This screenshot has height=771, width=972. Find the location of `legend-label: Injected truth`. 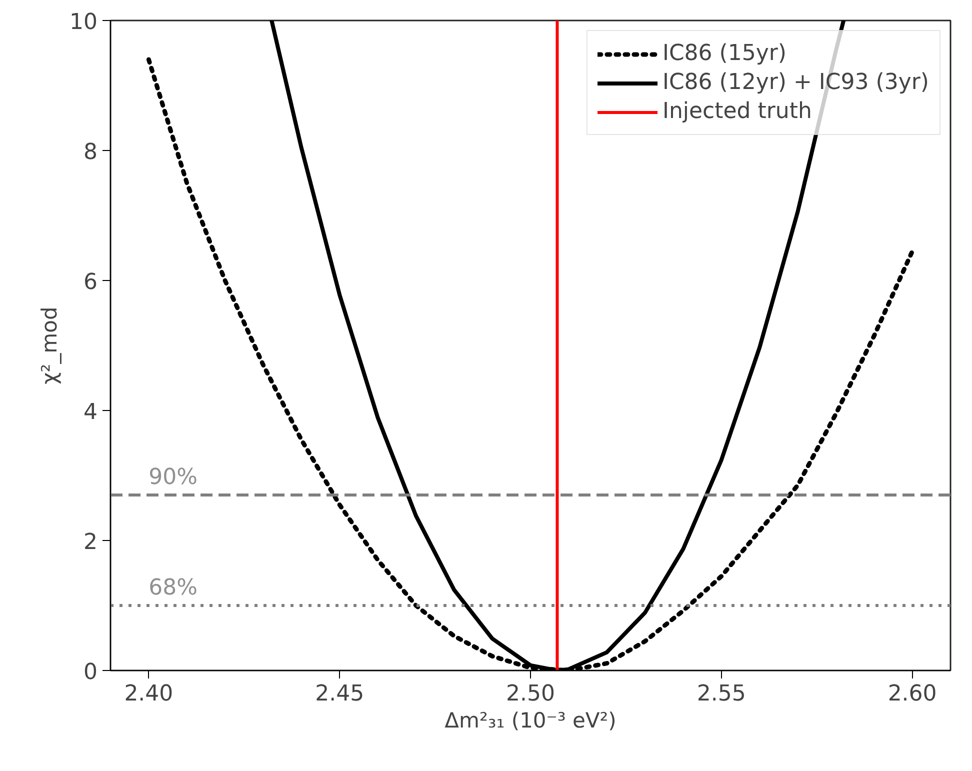

legend-label: Injected truth is located at coordinates (737, 111).